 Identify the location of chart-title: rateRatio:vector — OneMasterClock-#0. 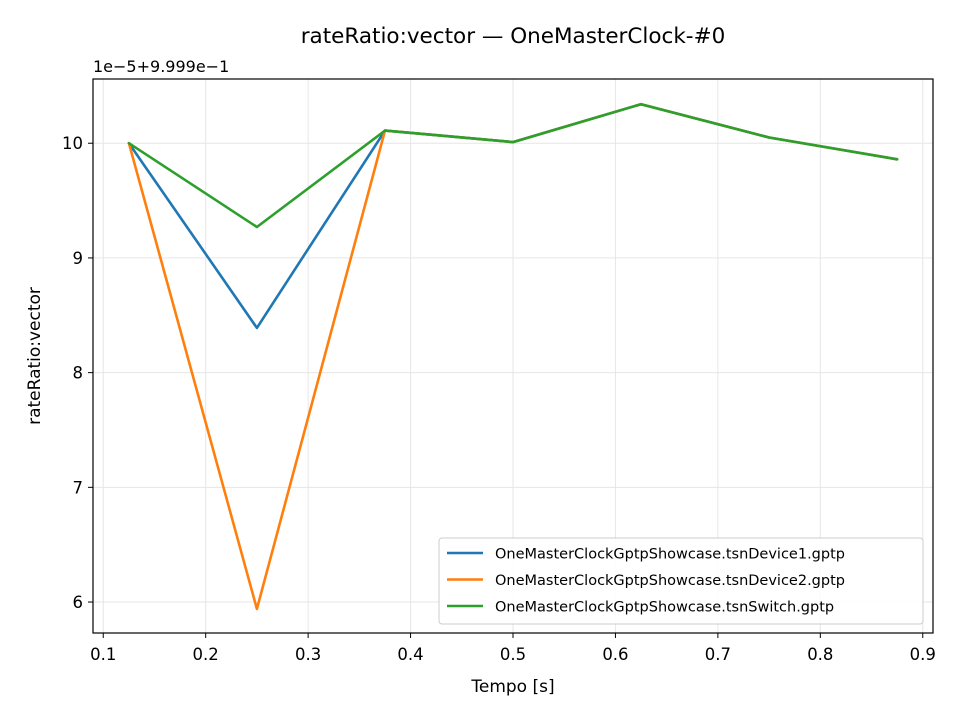
(513, 36).